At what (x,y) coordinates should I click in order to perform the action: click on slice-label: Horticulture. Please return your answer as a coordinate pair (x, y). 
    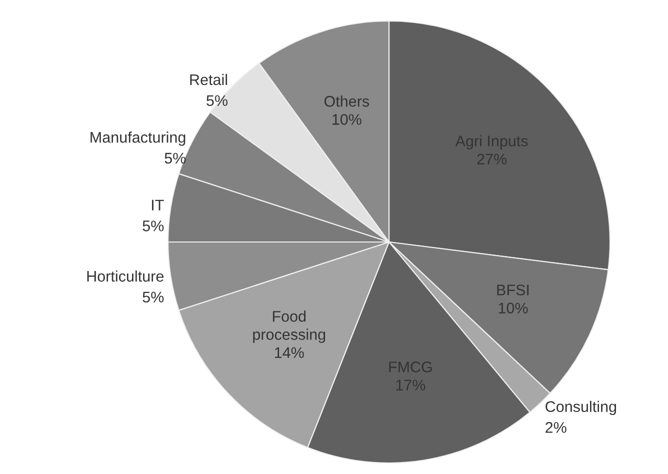
    Looking at the image, I should click on (125, 276).